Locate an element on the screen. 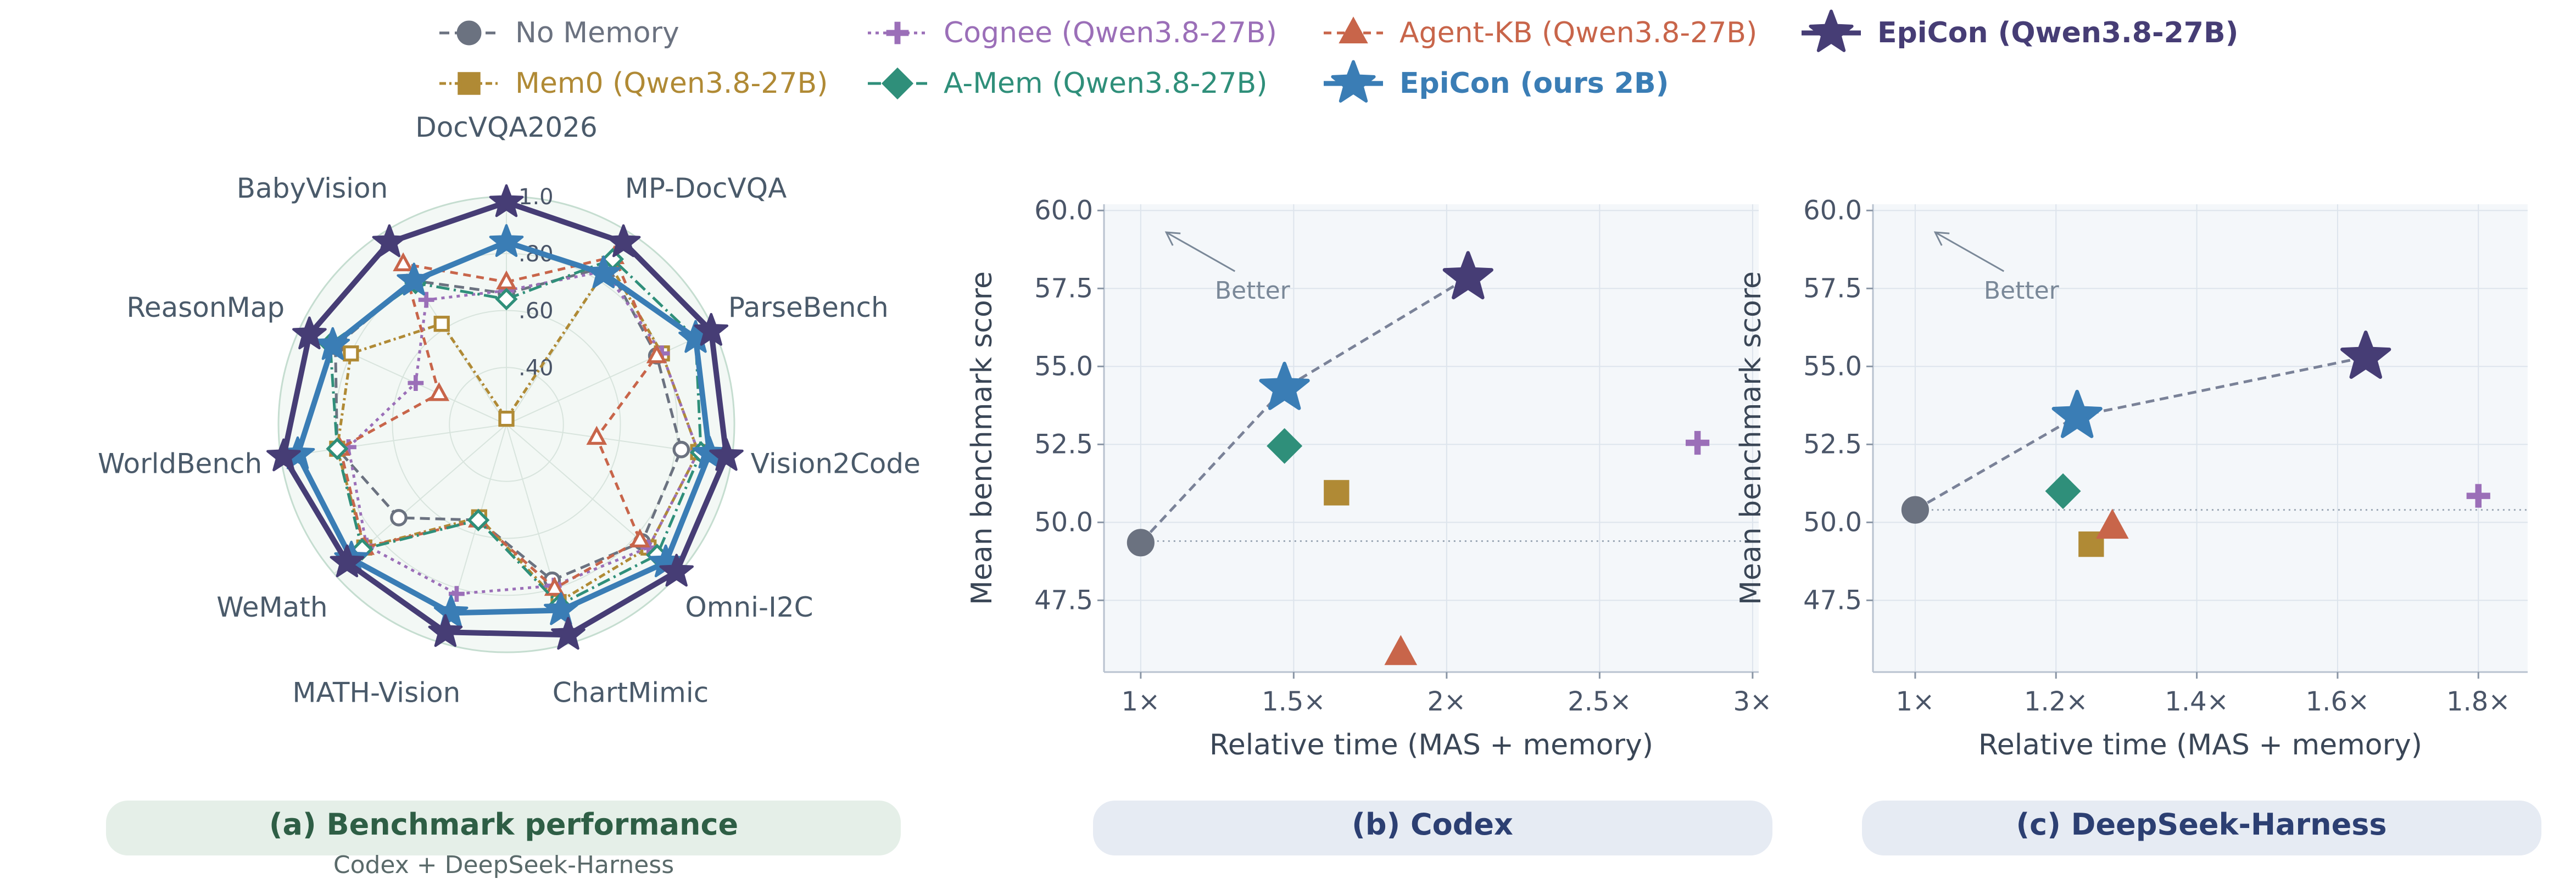  better-annotation: Better is located at coordinates (2022, 291).